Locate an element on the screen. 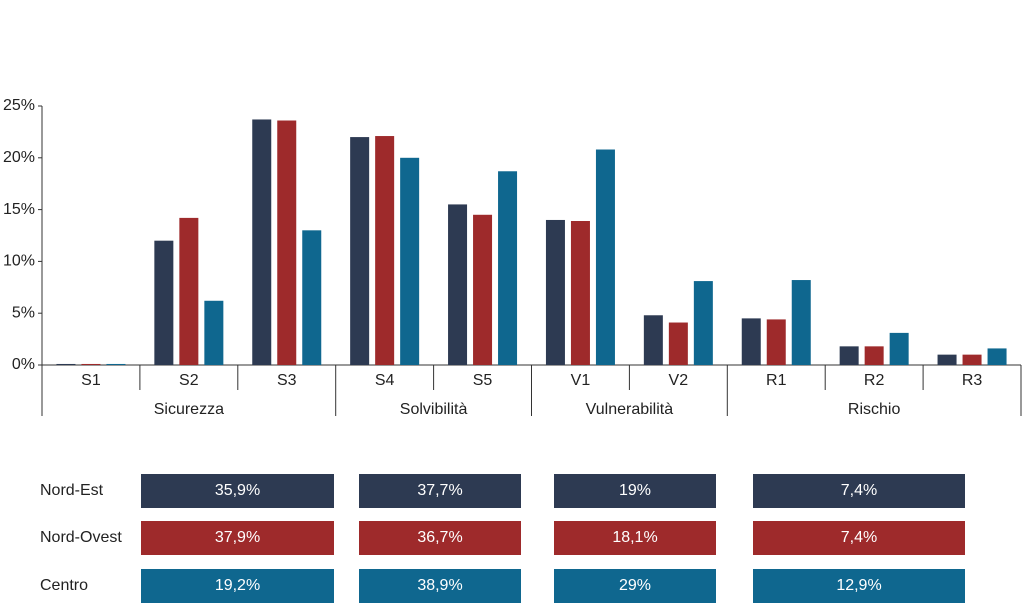 The height and width of the screenshot is (606, 1023). group-label: Vulnerabilità is located at coordinates (630, 409).